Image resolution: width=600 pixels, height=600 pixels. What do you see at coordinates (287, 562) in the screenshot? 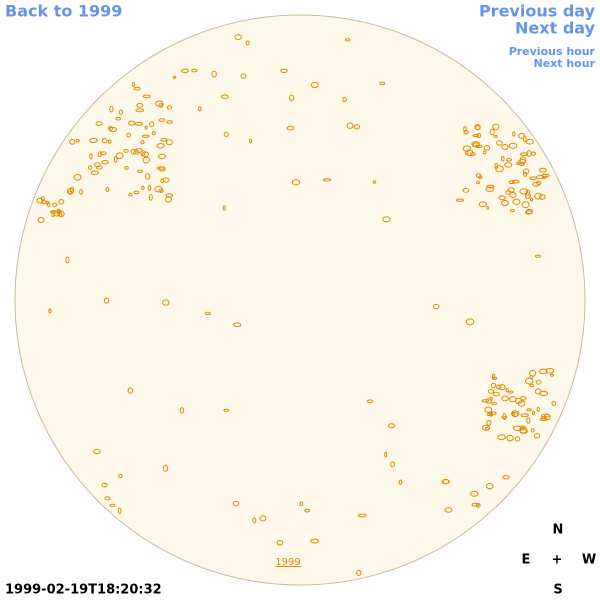
I see `year-link: 1999` at bounding box center [287, 562].